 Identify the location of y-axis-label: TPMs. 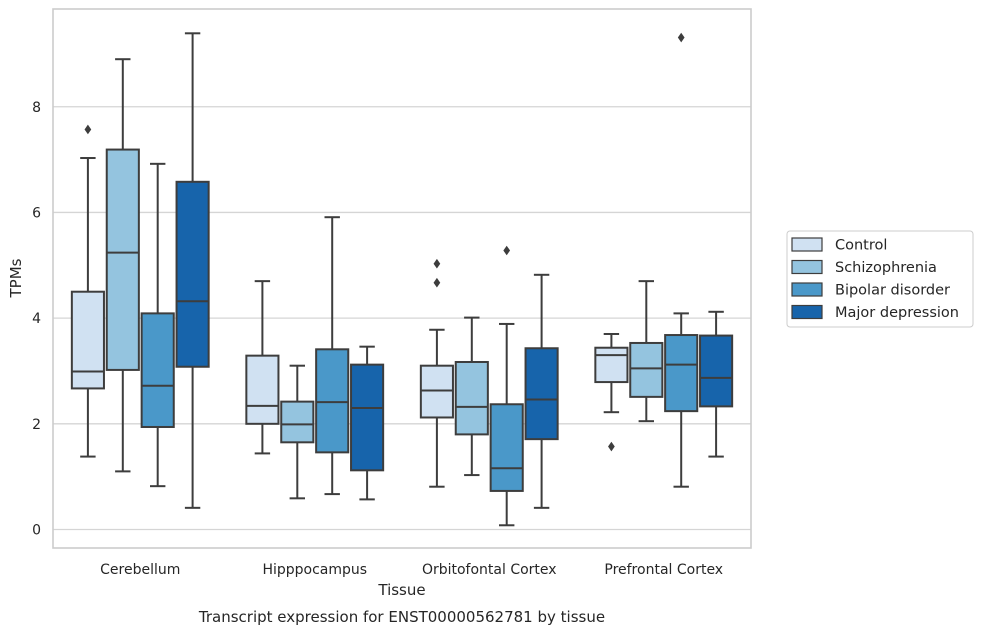
(16, 278).